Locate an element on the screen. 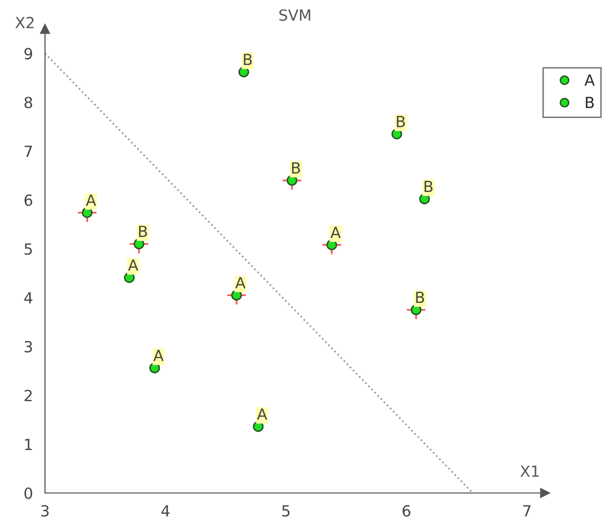 This screenshot has height=522, width=604. x-tick-label: 3 is located at coordinates (45, 511).